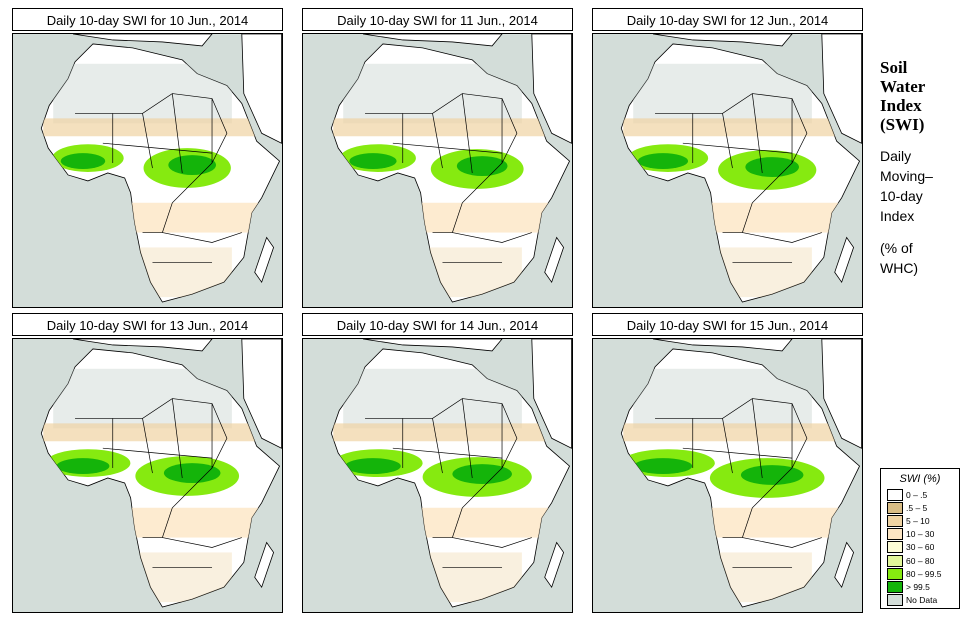 This screenshot has height=626, width=968. I want to click on map-panel: Daily 10-day SWI for 14 Jun., 2014, so click(437, 463).